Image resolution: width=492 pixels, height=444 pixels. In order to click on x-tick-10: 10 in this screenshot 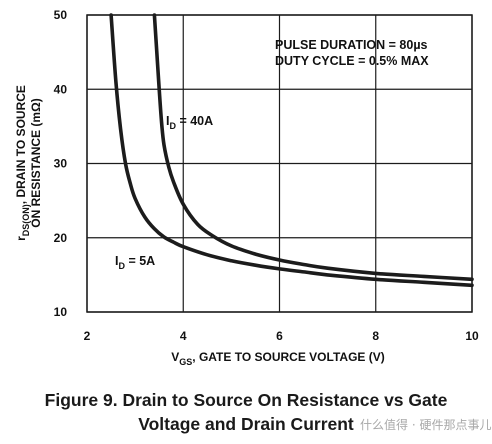, I will do `click(472, 336)`.